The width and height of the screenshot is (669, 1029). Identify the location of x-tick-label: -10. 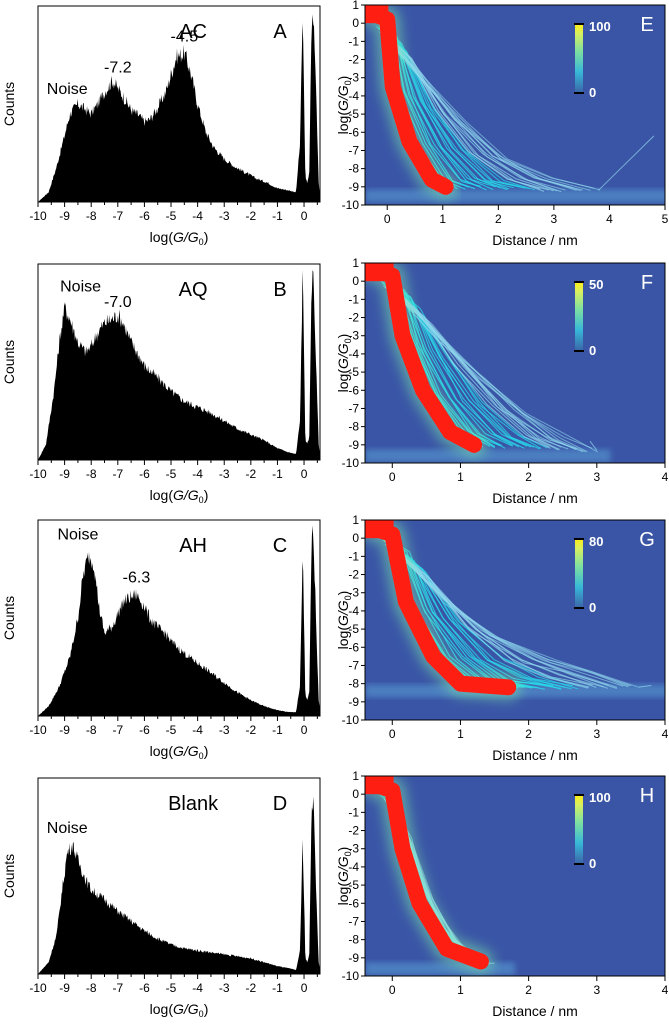
(38, 988).